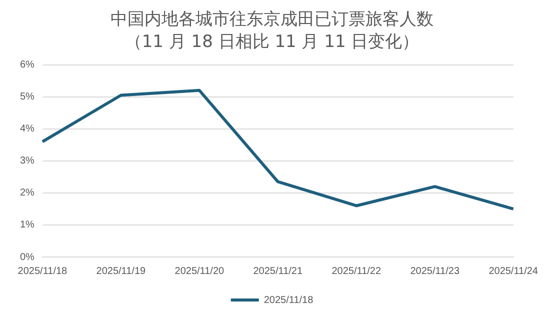 The height and width of the screenshot is (323, 554). Describe the element at coordinates (513, 271) in the screenshot. I see `x-tick-label: 2025/11/24` at that location.